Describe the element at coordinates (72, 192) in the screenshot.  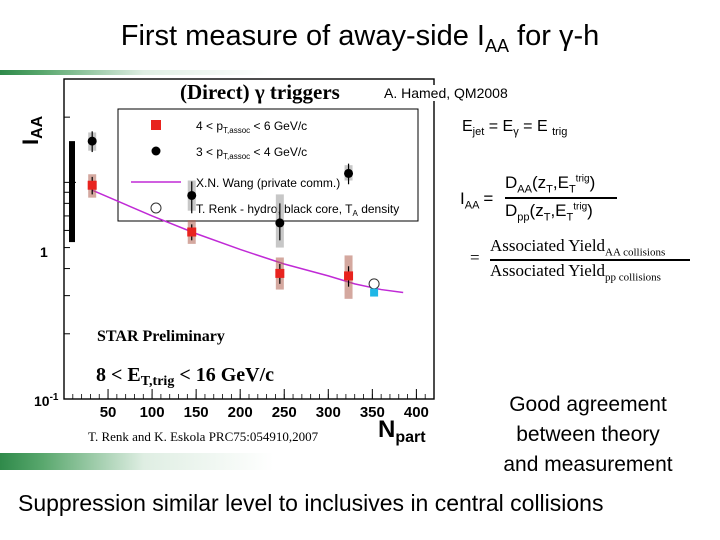
I see `scale-bar` at that location.